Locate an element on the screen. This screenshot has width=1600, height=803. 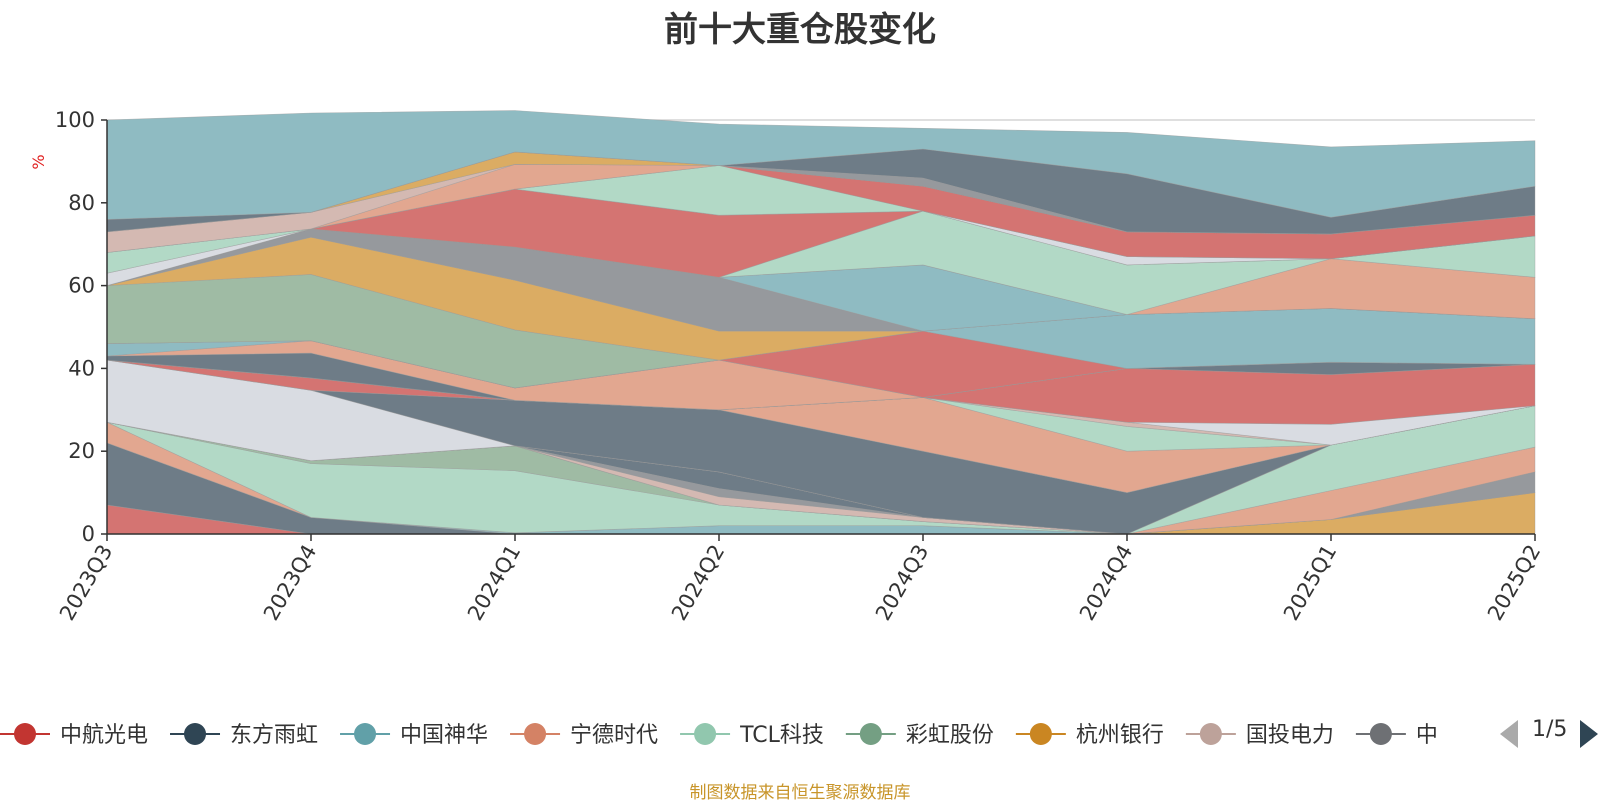
legend-item: 国投电力 is located at coordinates (1259, 735).